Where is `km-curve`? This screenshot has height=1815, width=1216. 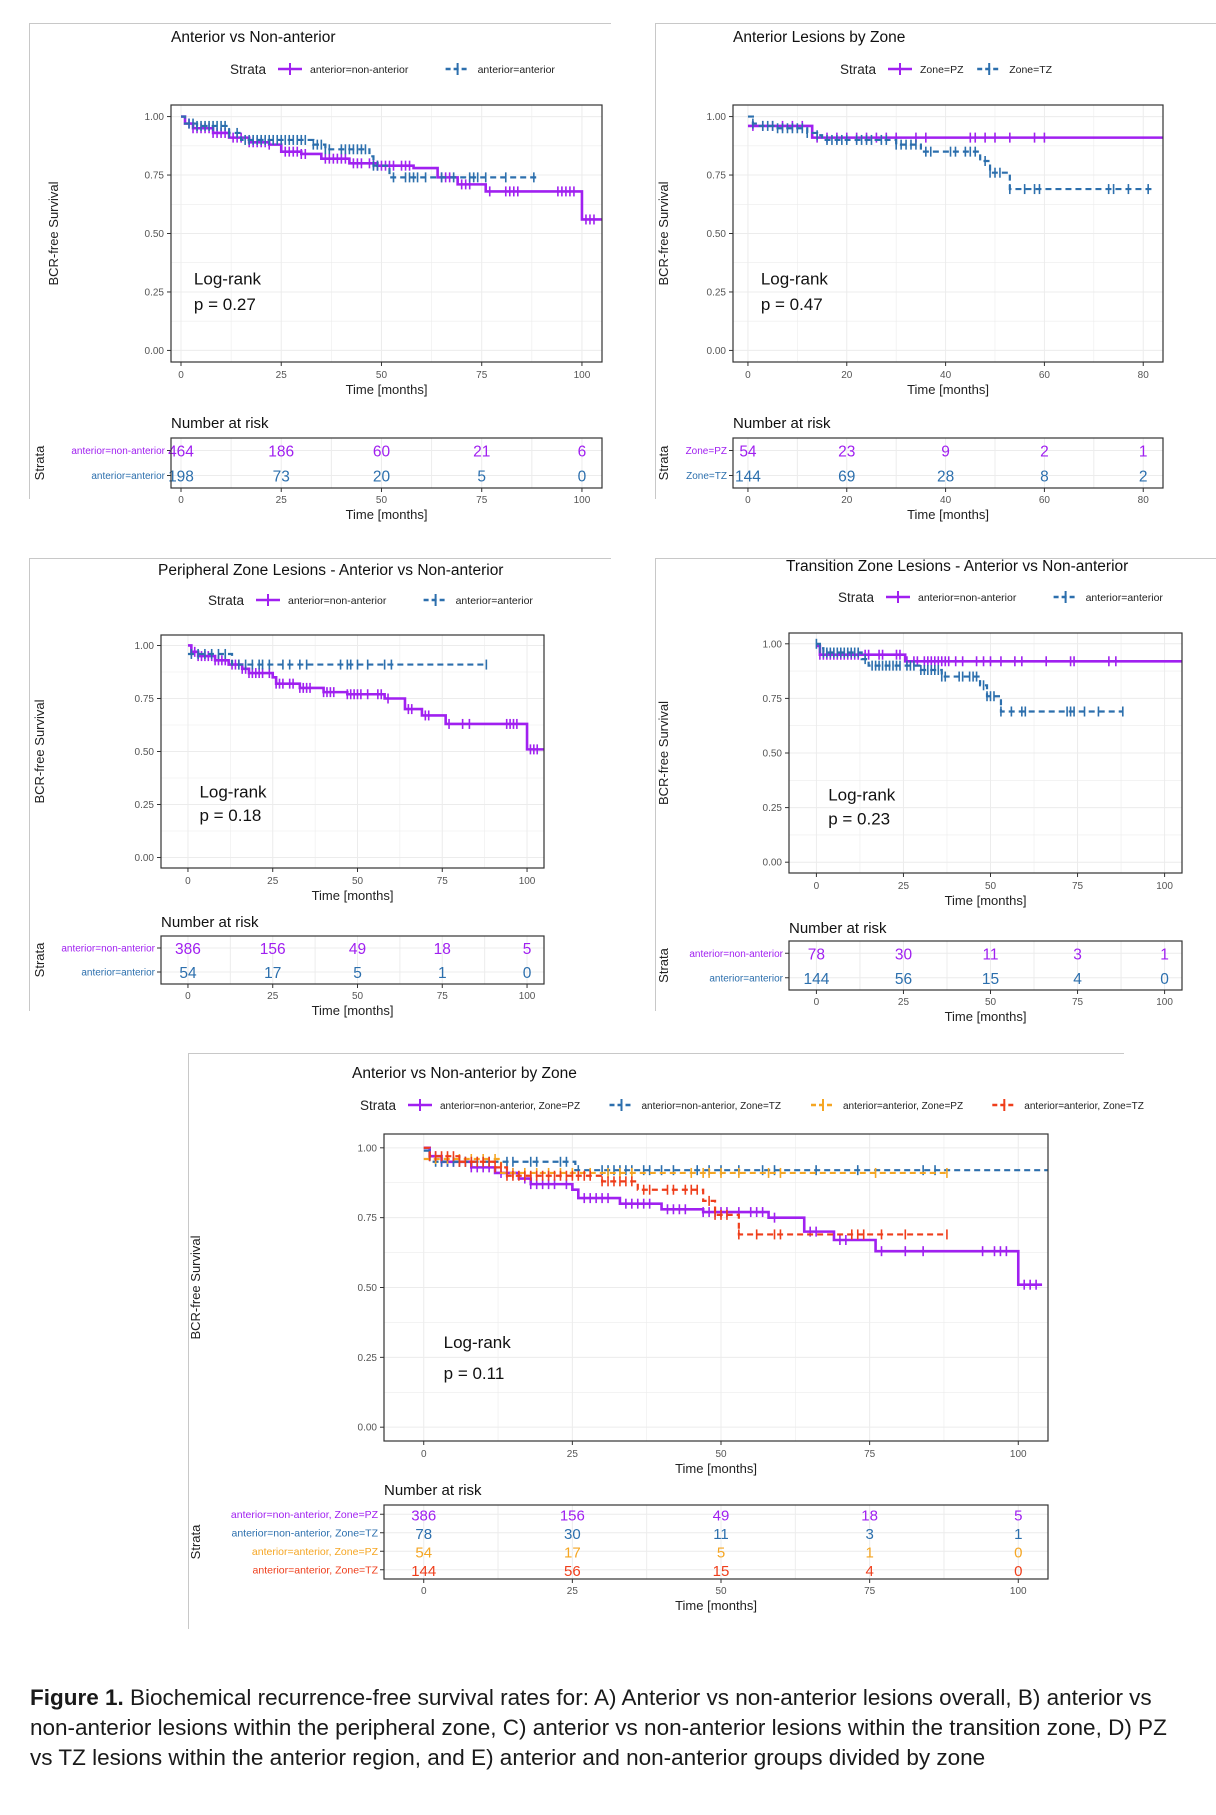 km-curve is located at coordinates (735, 1160).